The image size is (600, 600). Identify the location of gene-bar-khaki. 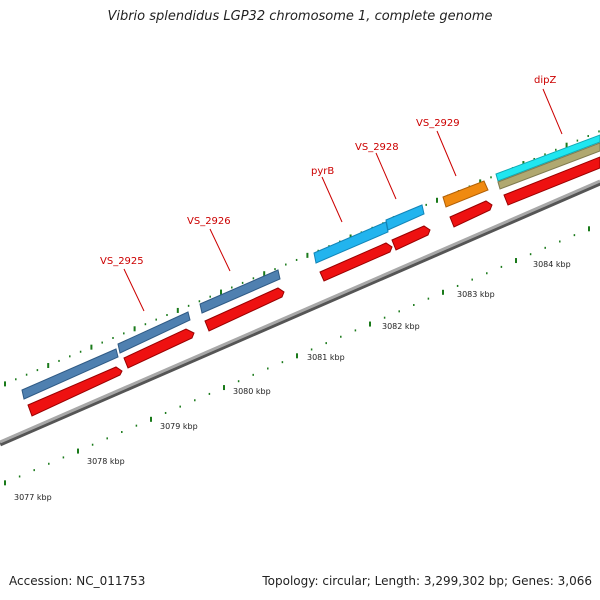
(548, 166).